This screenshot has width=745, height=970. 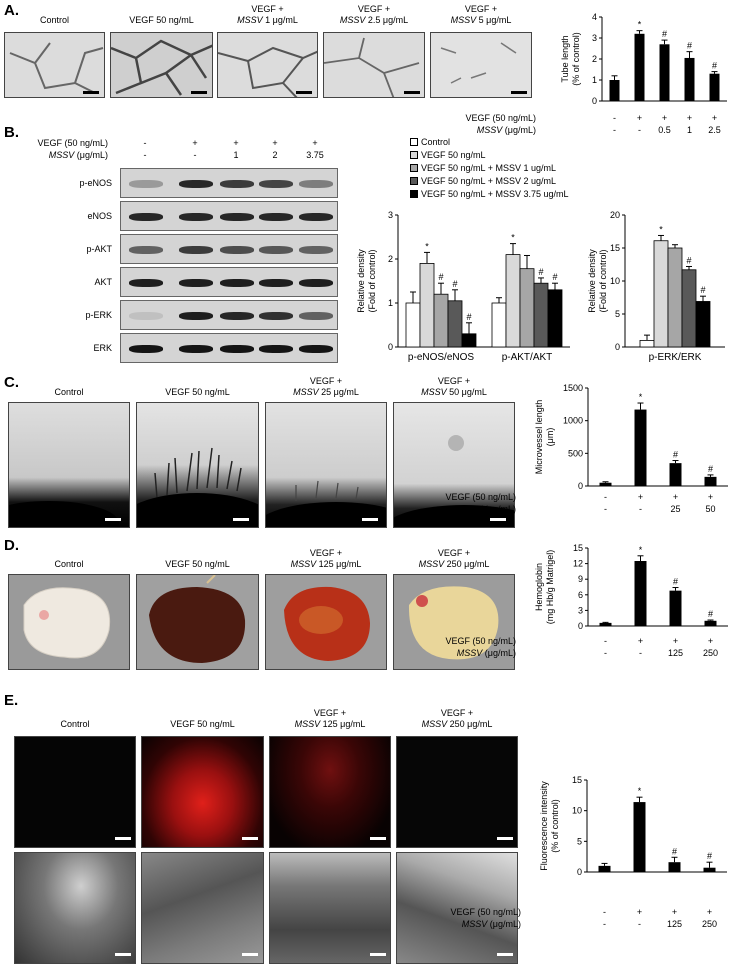 I want to click on svg-text: (mg Hb/g Matrigel), so click(x=550, y=587).